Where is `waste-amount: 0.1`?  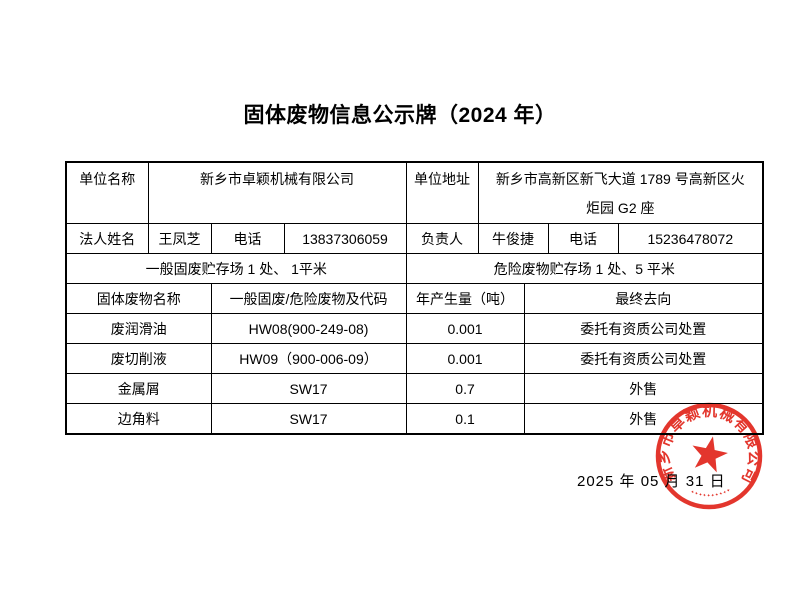 waste-amount: 0.1 is located at coordinates (465, 419).